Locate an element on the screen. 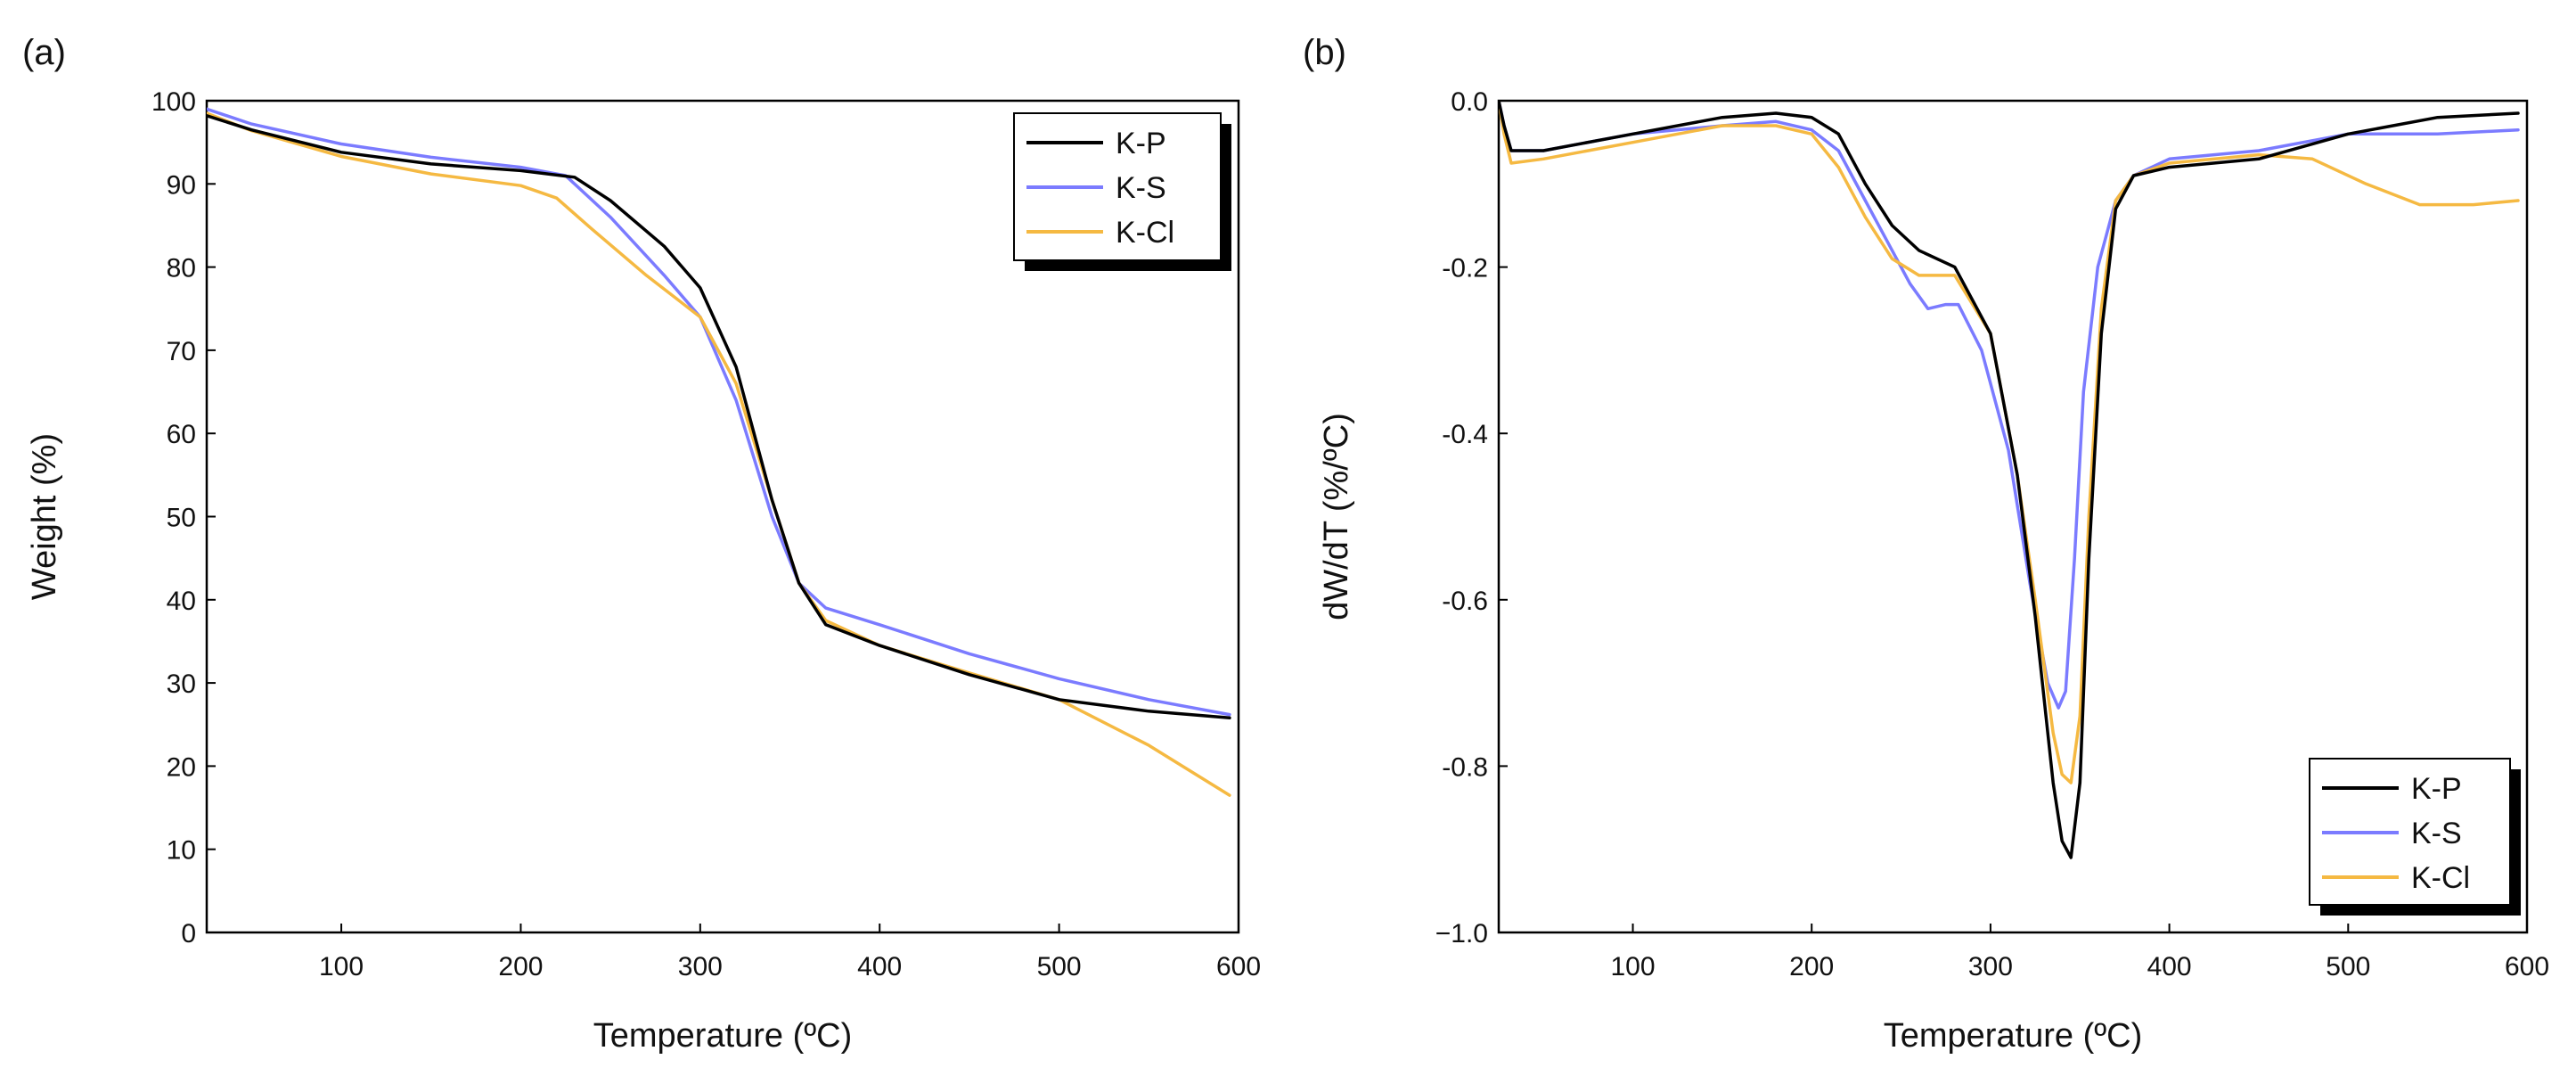 Image resolution: width=2576 pixels, height=1084 pixels. y-tick-label: -0.8 is located at coordinates (1465, 767).